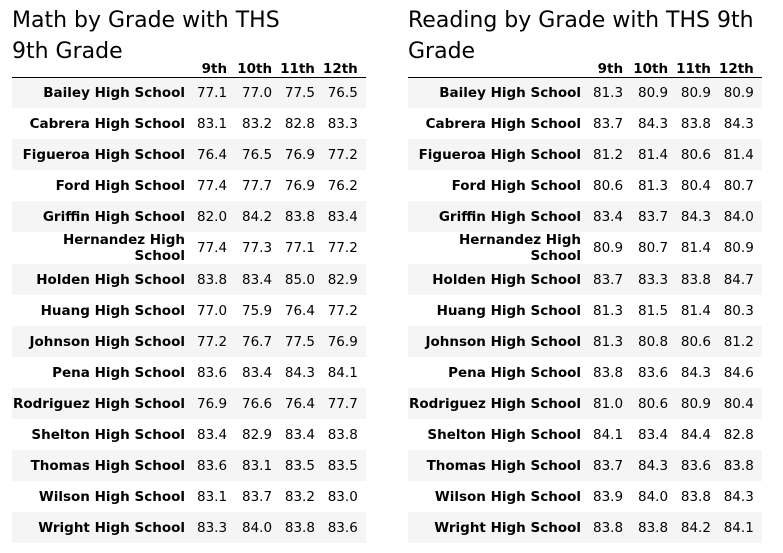  What do you see at coordinates (104, 185) in the screenshot?
I see `school-name: Ford High School` at bounding box center [104, 185].